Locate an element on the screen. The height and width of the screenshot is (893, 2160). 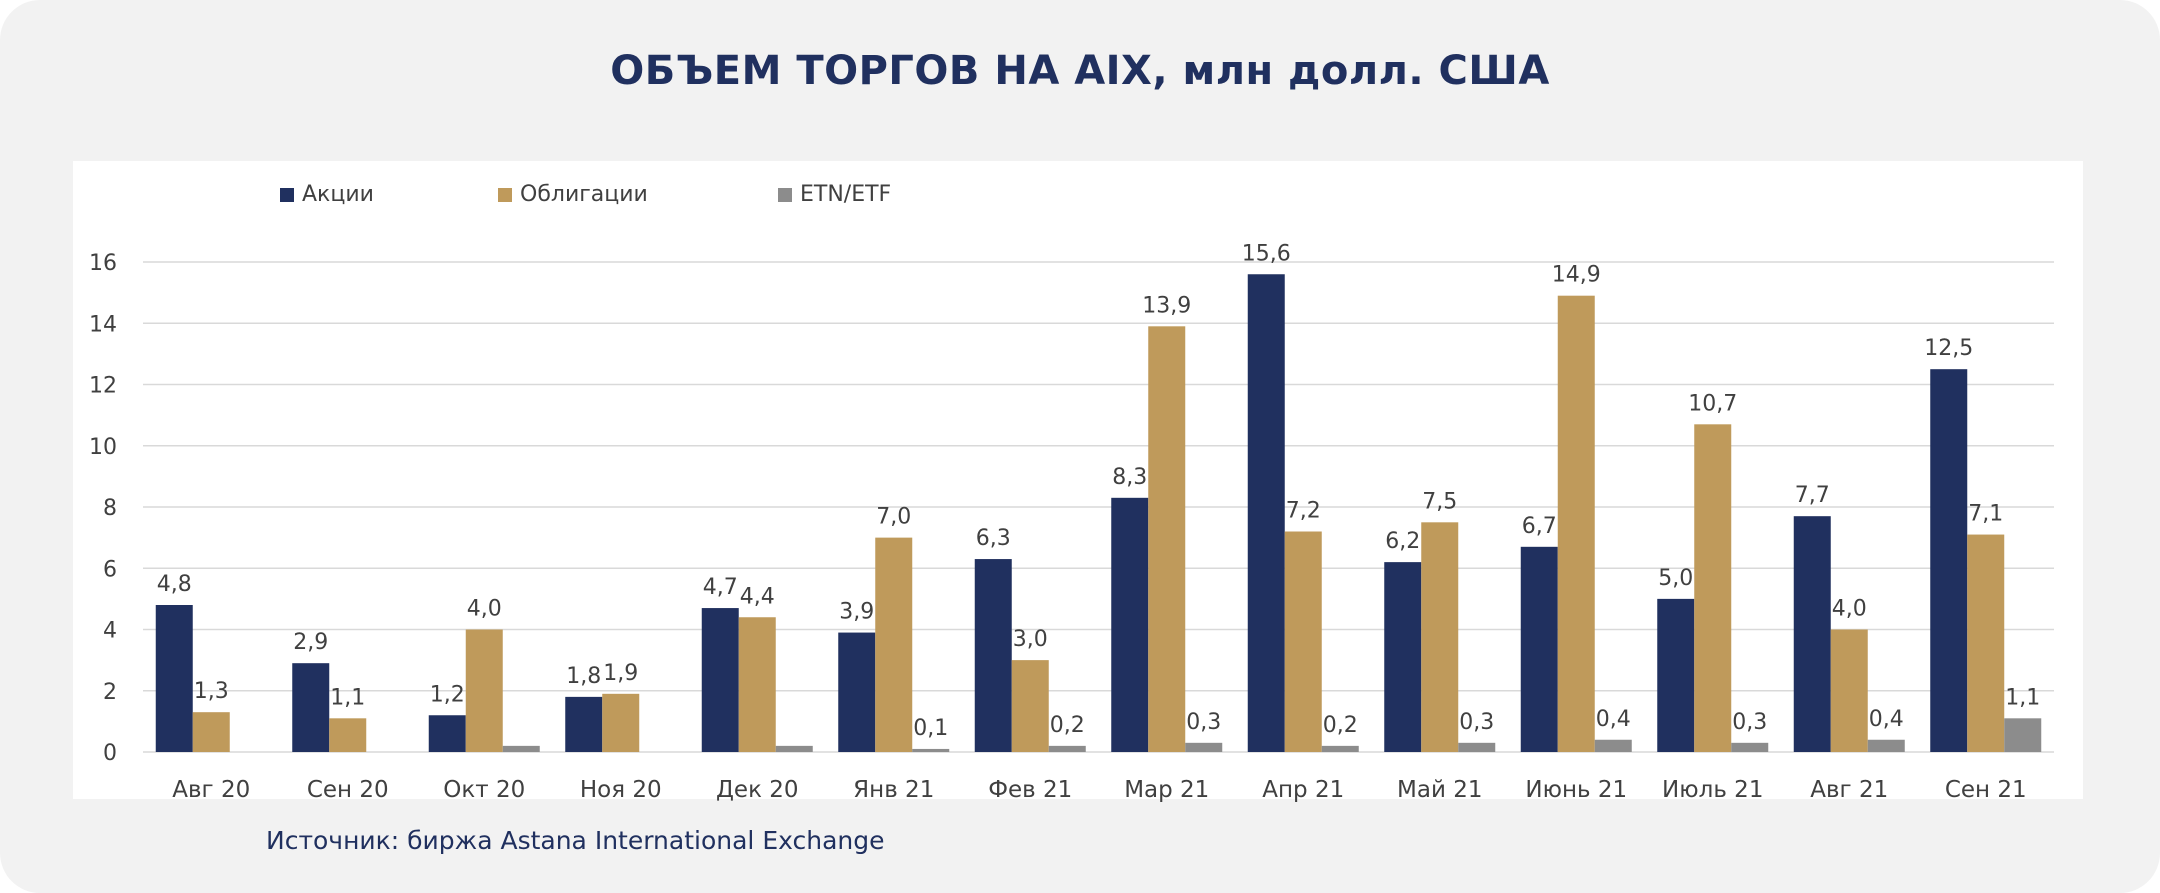
x-tick-label: Авг 21 is located at coordinates (1849, 790).